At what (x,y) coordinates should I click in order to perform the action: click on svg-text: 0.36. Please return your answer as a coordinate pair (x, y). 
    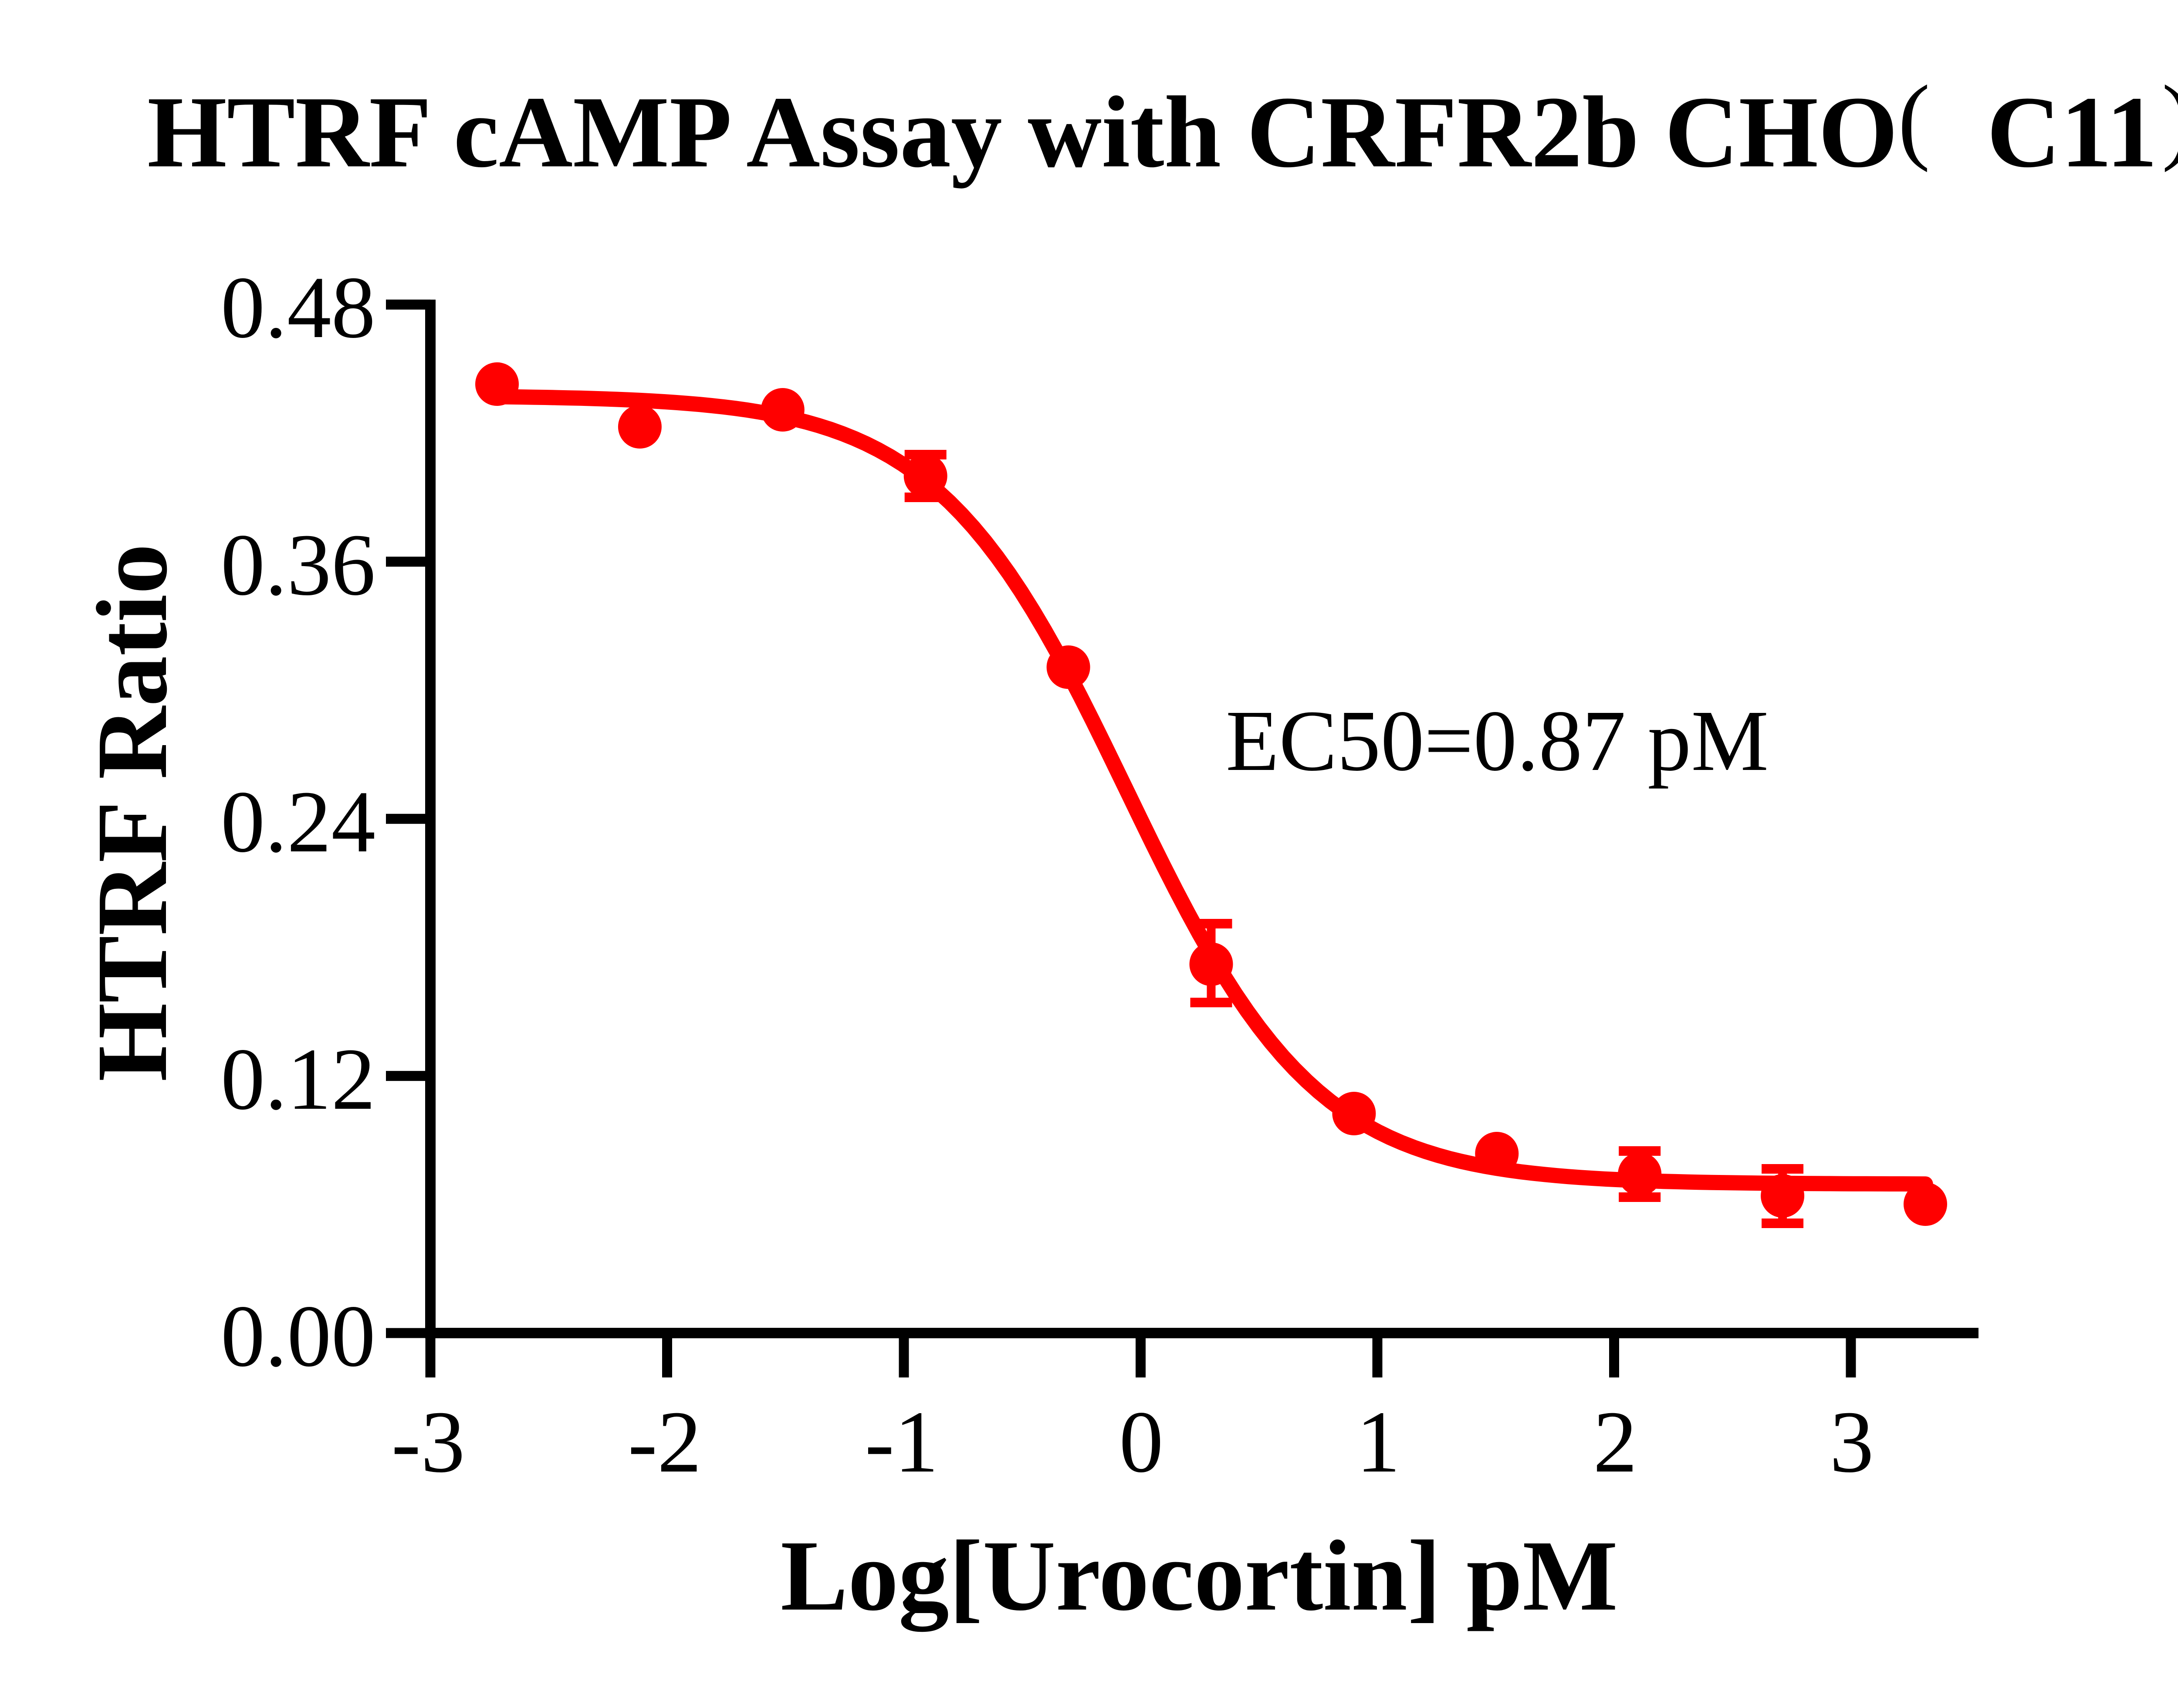
    Looking at the image, I should click on (298, 565).